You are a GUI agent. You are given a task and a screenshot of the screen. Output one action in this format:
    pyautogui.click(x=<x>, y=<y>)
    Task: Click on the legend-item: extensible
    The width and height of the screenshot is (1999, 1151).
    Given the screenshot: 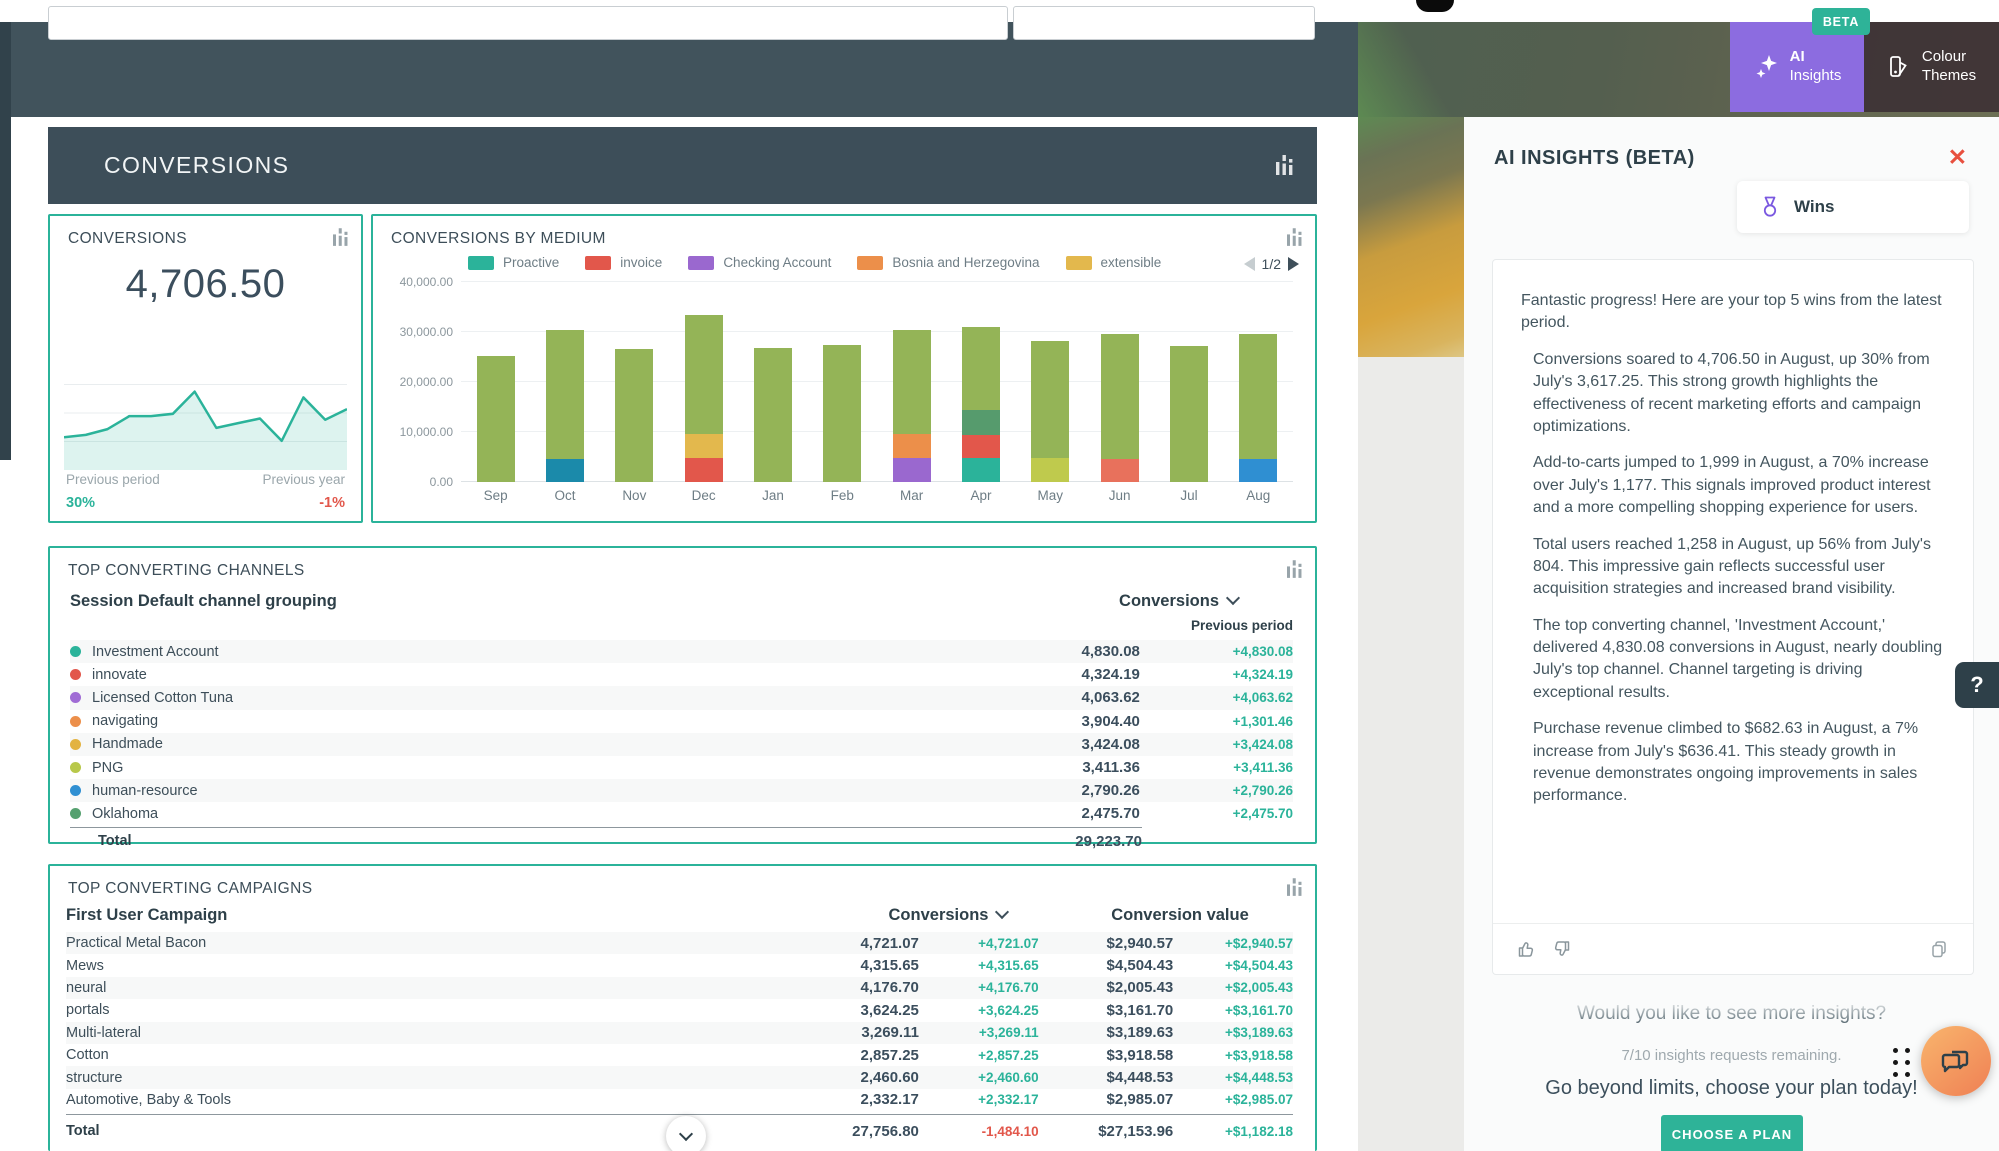 What is the action you would take?
    pyautogui.click(x=1113, y=262)
    